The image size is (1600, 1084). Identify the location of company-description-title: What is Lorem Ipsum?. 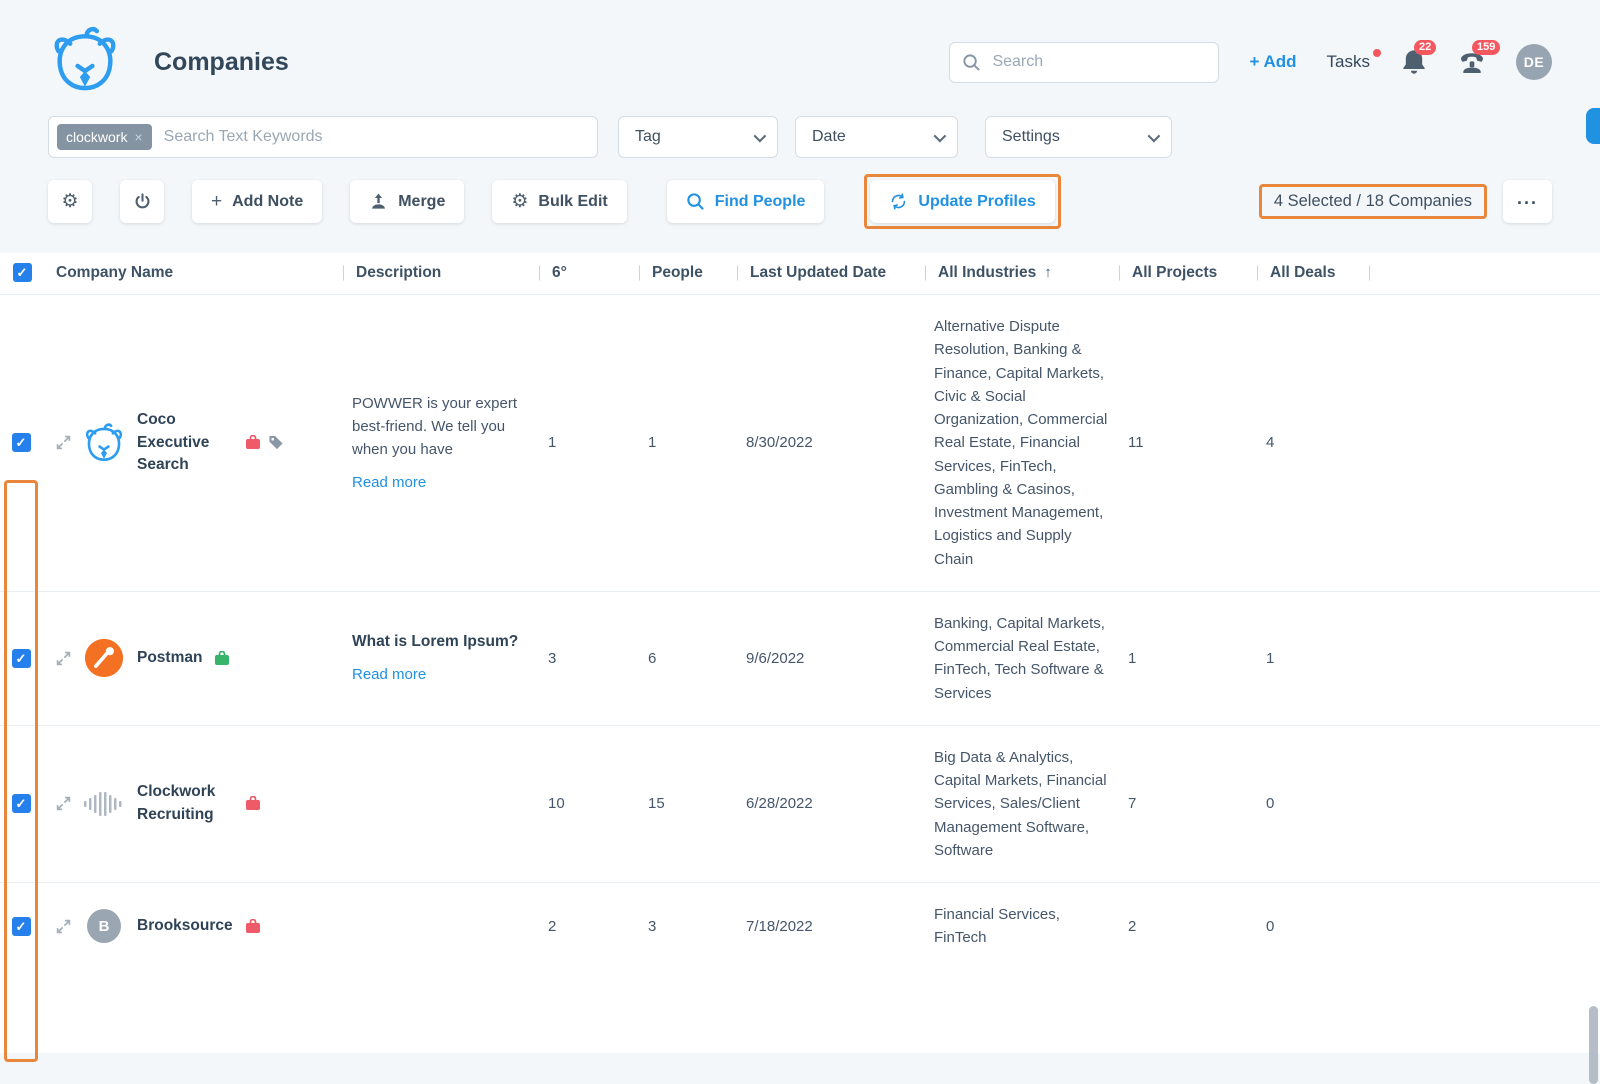
(435, 642).